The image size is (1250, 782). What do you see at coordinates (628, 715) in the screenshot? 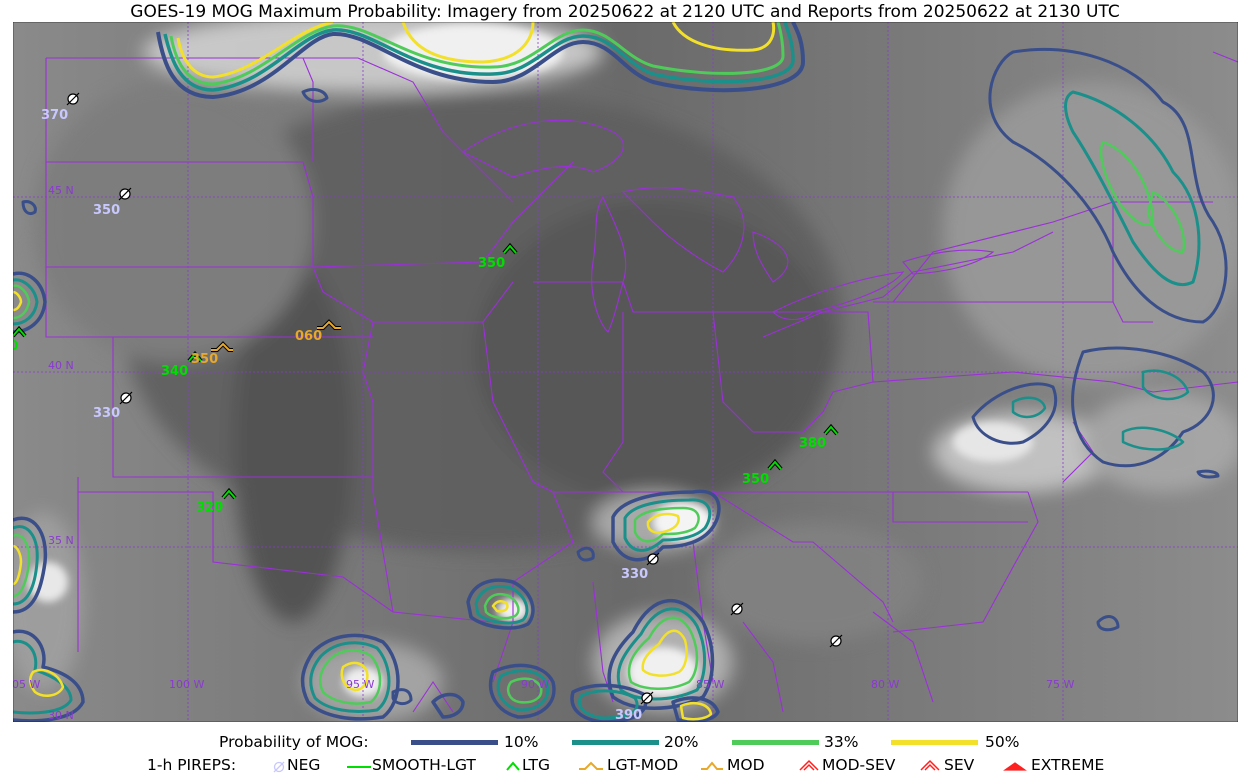
I see `pirep-label: 390` at bounding box center [628, 715].